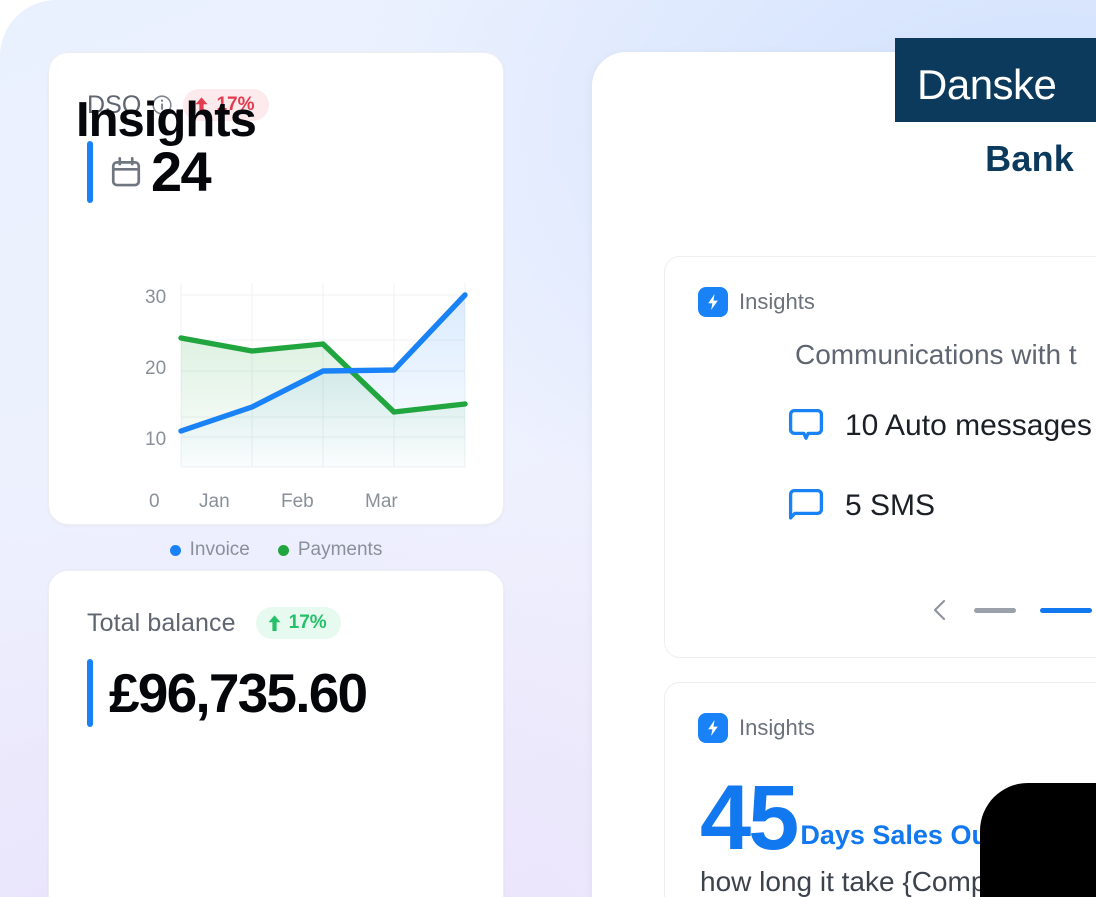 The image size is (1096, 897). I want to click on dso-delta-value: 17%, so click(235, 104).